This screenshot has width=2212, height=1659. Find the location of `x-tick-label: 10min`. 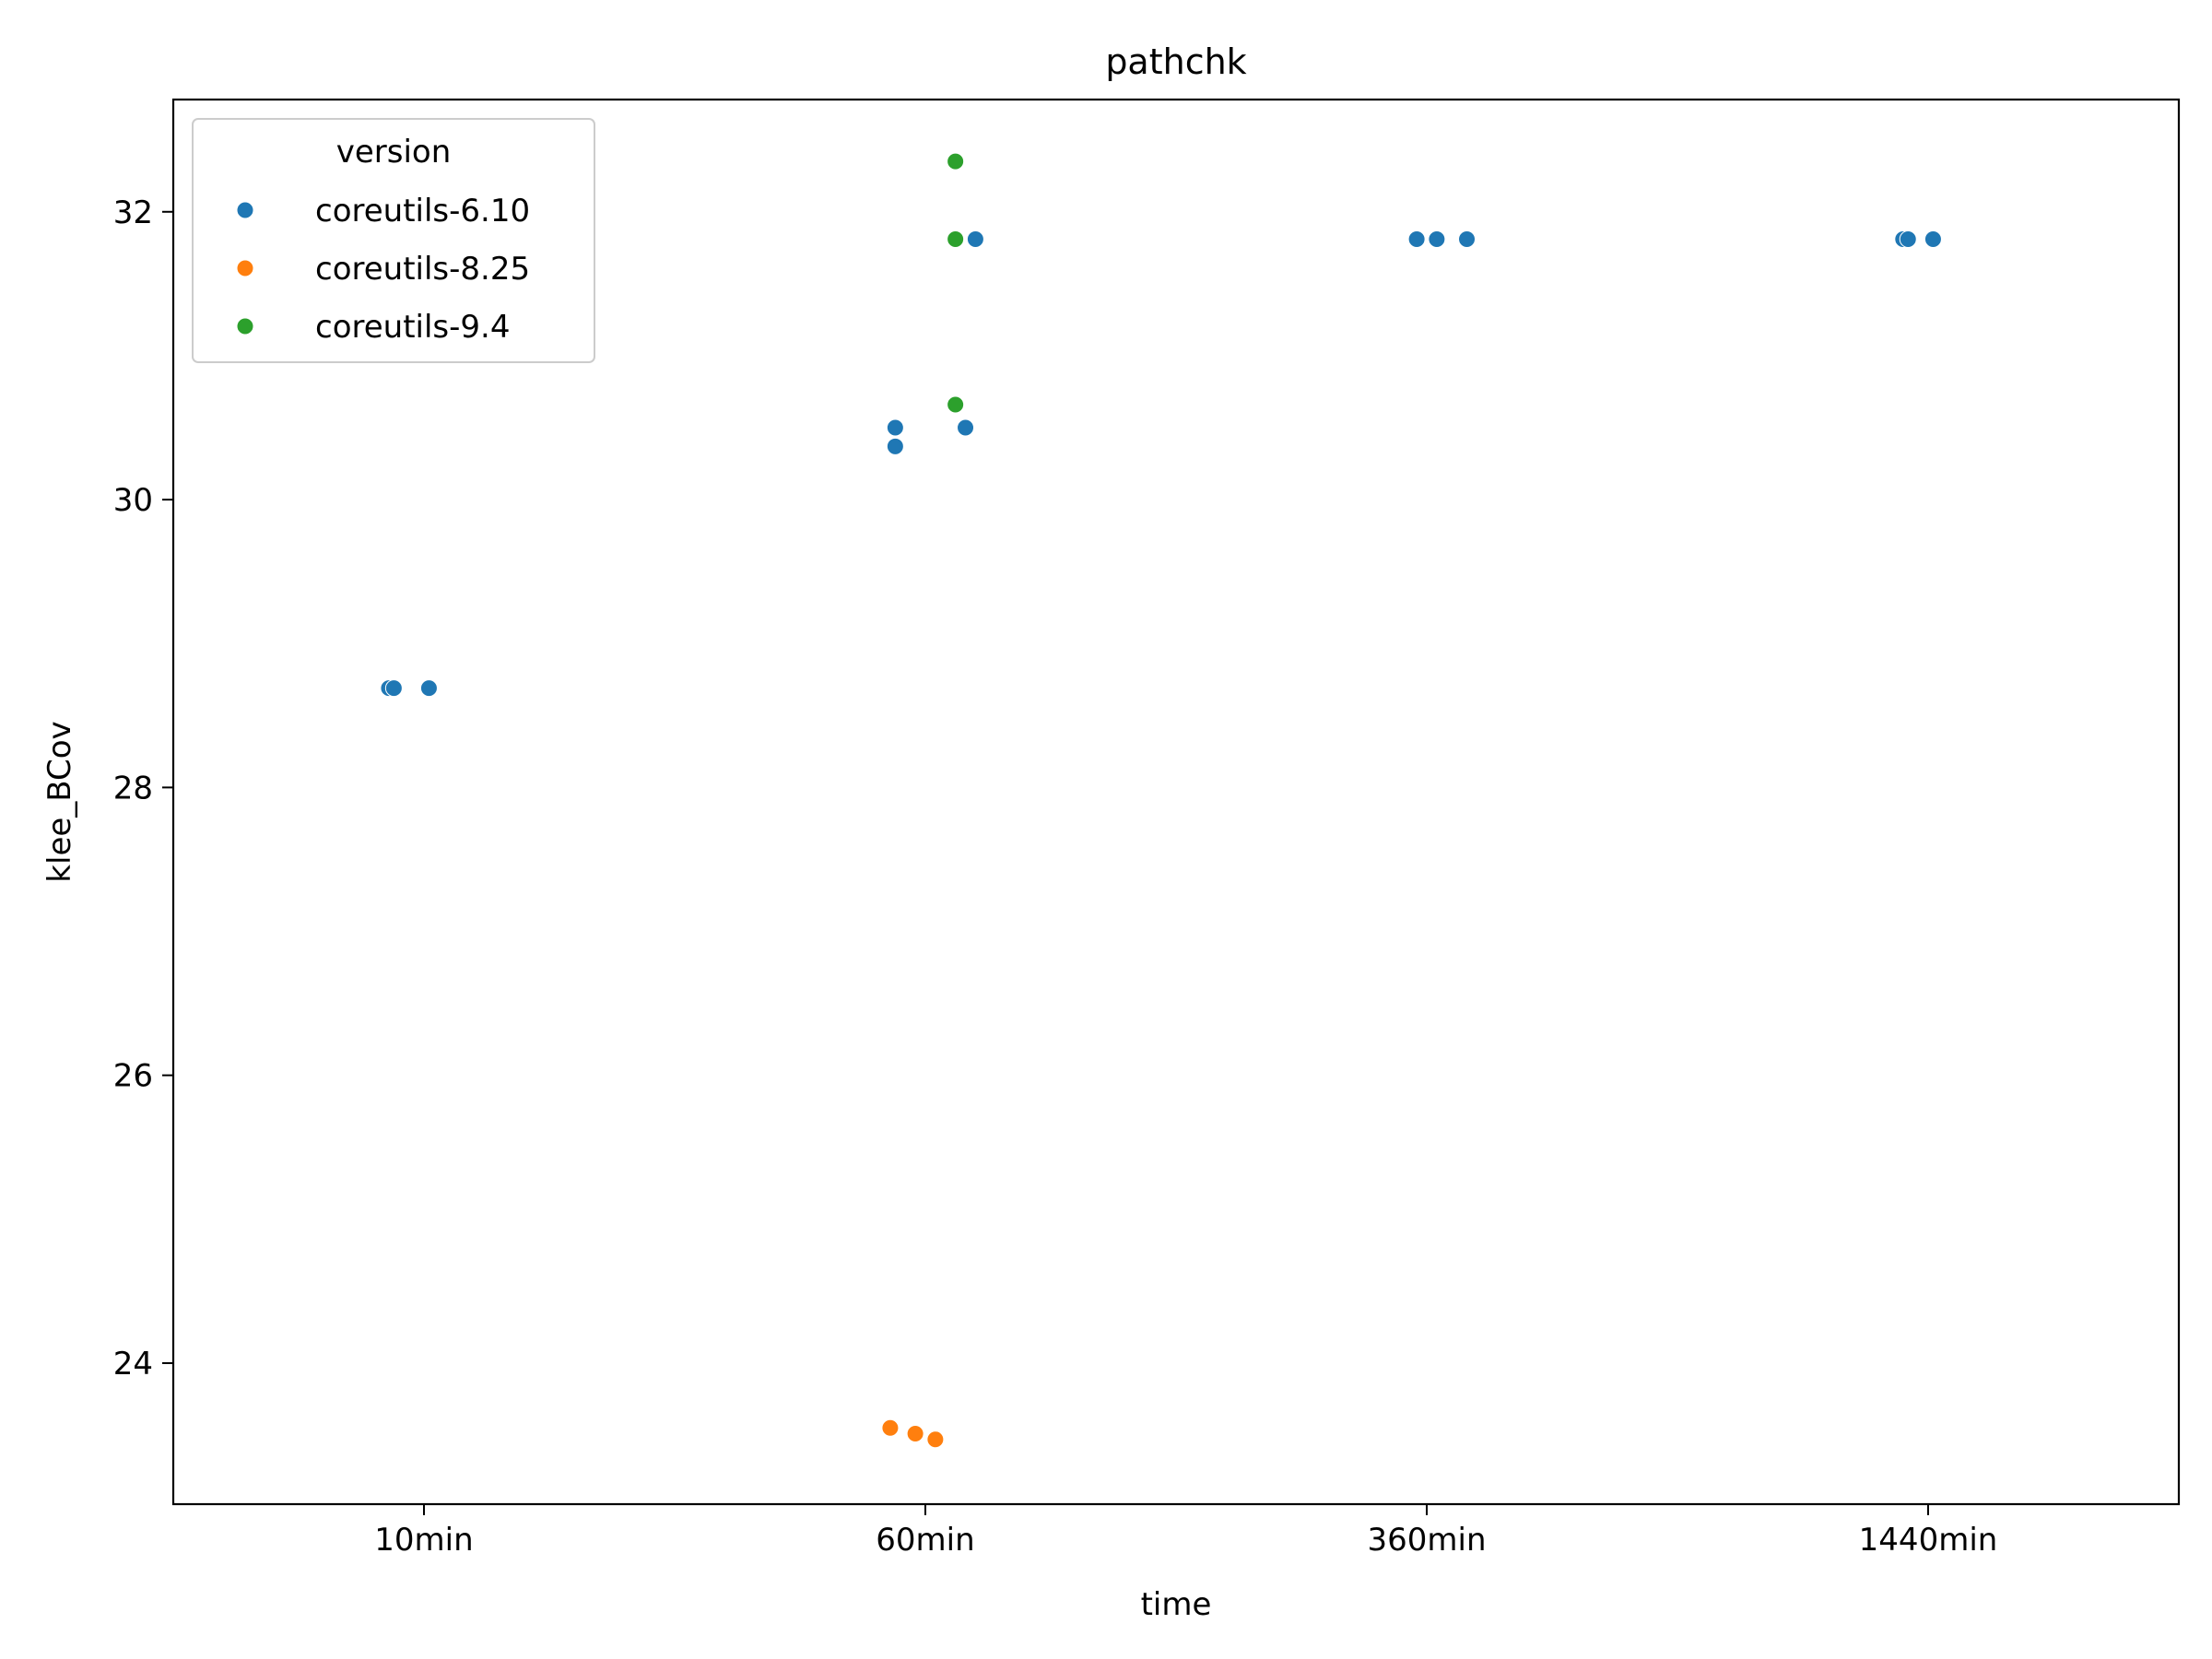

x-tick-label: 10min is located at coordinates (423, 1540).